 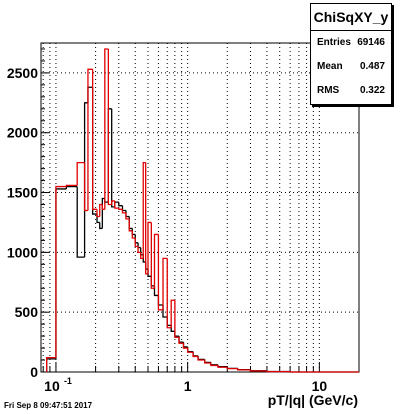 What do you see at coordinates (22, 193) in the screenshot?
I see `y-tick-label: 1500` at bounding box center [22, 193].